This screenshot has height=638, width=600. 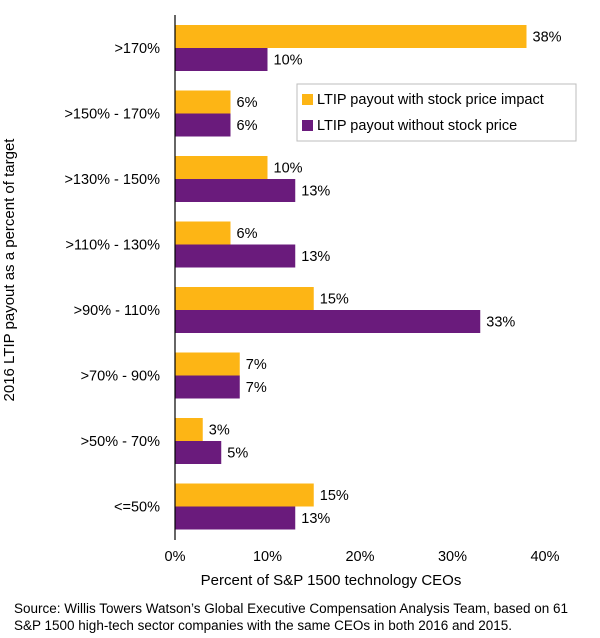 I want to click on bar-value-label: 38%, so click(x=547, y=38).